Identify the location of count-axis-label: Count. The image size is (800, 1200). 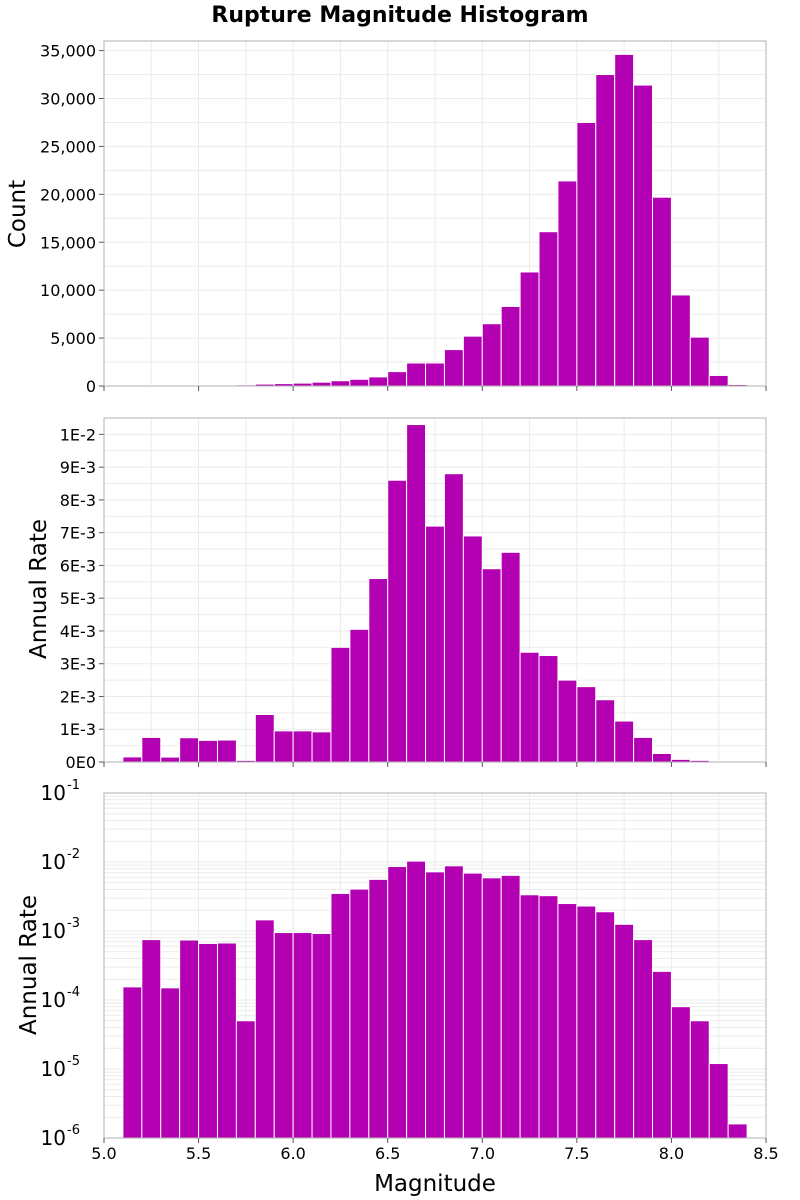
(18, 214).